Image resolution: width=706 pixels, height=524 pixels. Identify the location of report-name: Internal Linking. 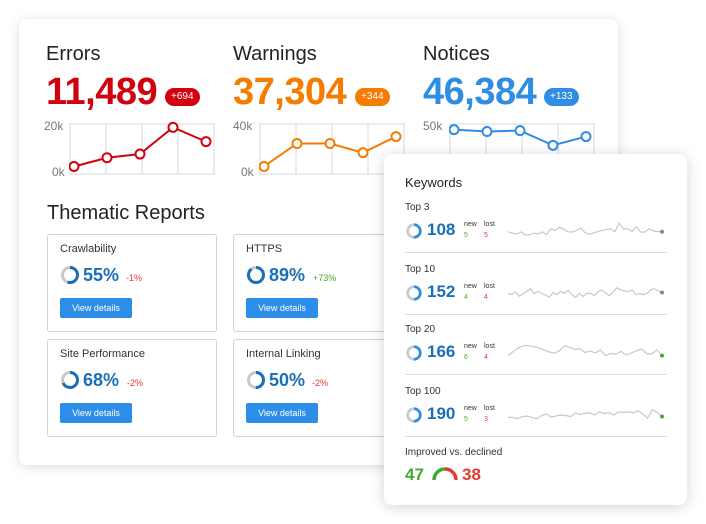
(283, 354).